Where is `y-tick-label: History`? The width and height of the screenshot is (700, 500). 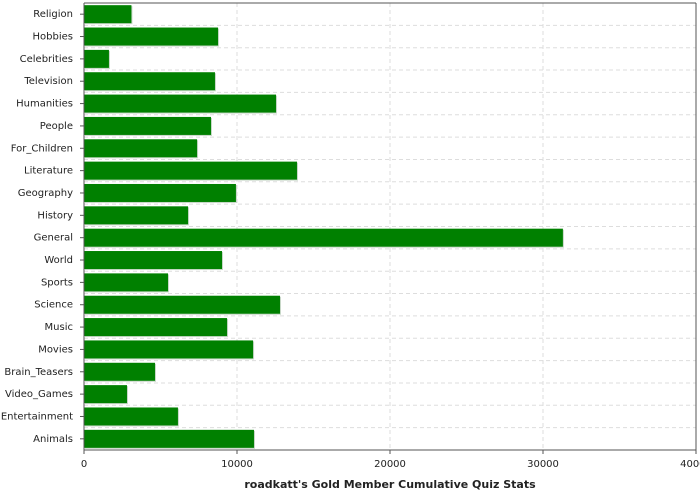
y-tick-label: History is located at coordinates (55, 215).